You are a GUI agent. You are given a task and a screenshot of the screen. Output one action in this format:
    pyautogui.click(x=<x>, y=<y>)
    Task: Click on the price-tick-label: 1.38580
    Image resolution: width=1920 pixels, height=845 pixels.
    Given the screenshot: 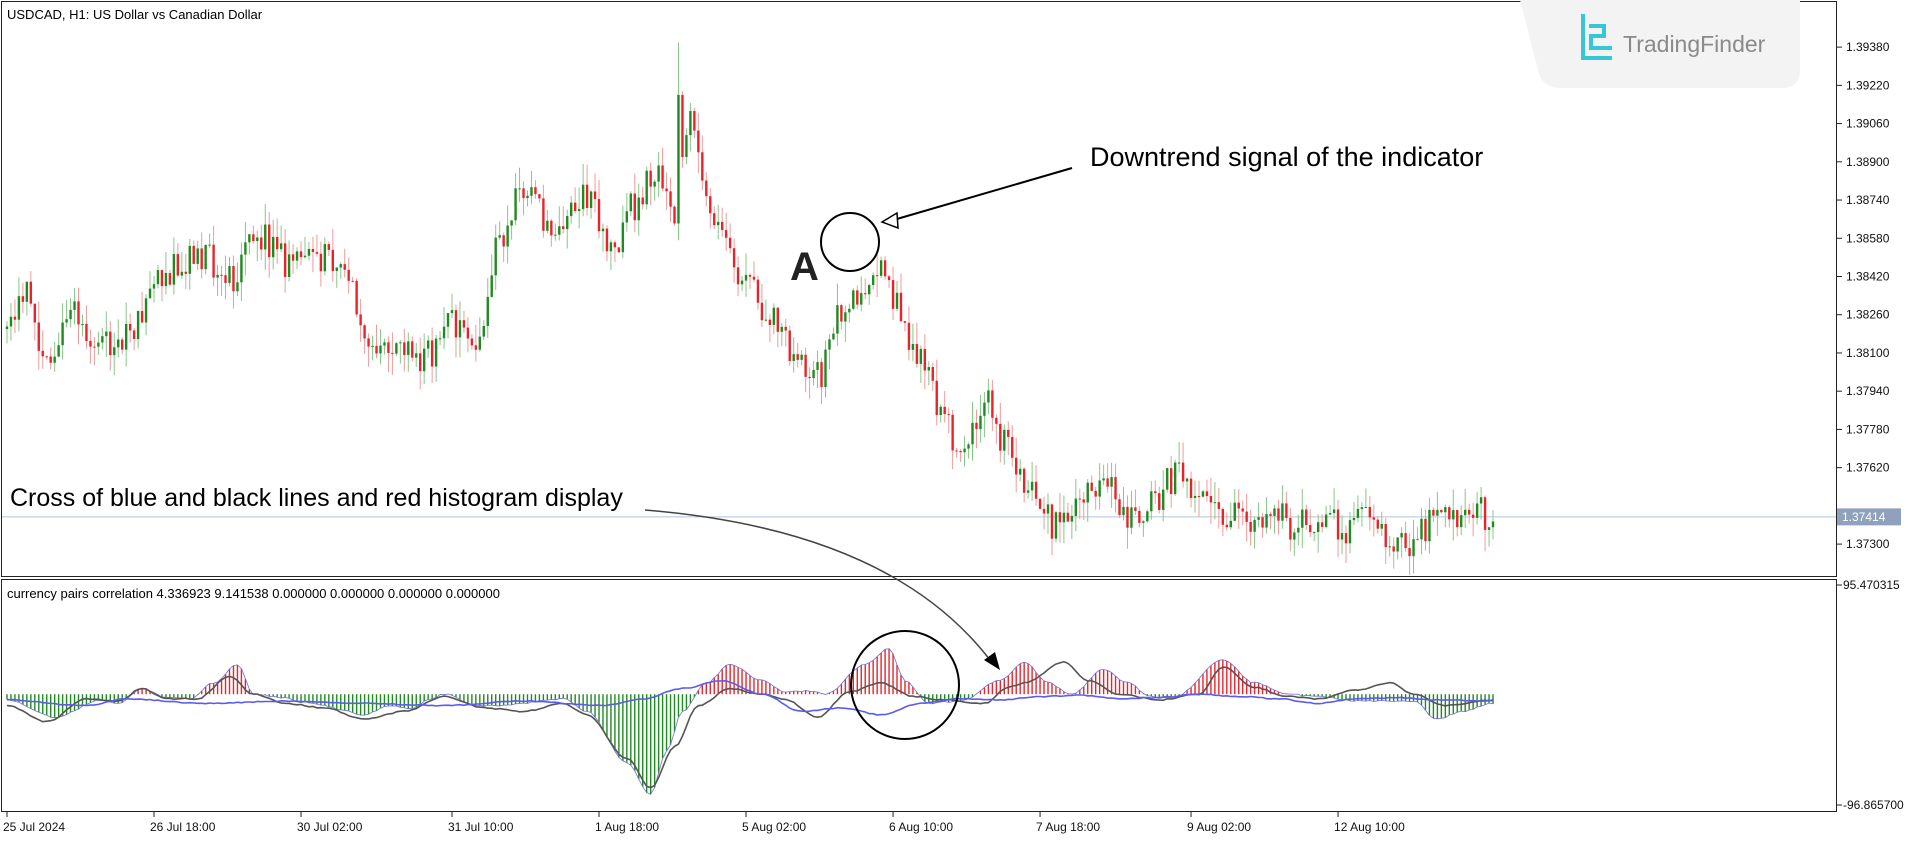 What is the action you would take?
    pyautogui.click(x=1868, y=238)
    